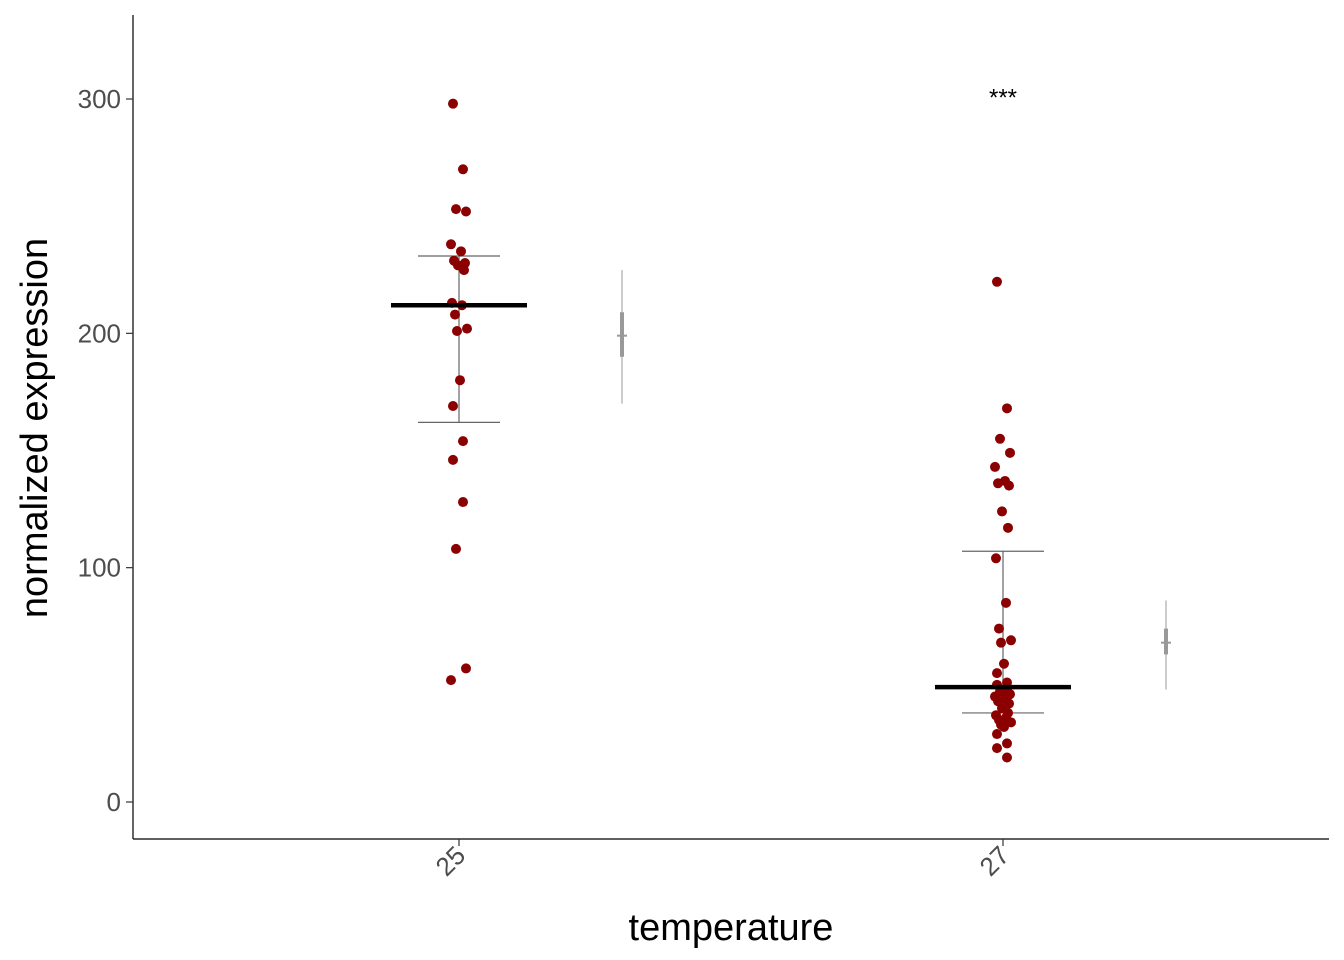  What do you see at coordinates (114, 802) in the screenshot?
I see `y-tick-label: 0` at bounding box center [114, 802].